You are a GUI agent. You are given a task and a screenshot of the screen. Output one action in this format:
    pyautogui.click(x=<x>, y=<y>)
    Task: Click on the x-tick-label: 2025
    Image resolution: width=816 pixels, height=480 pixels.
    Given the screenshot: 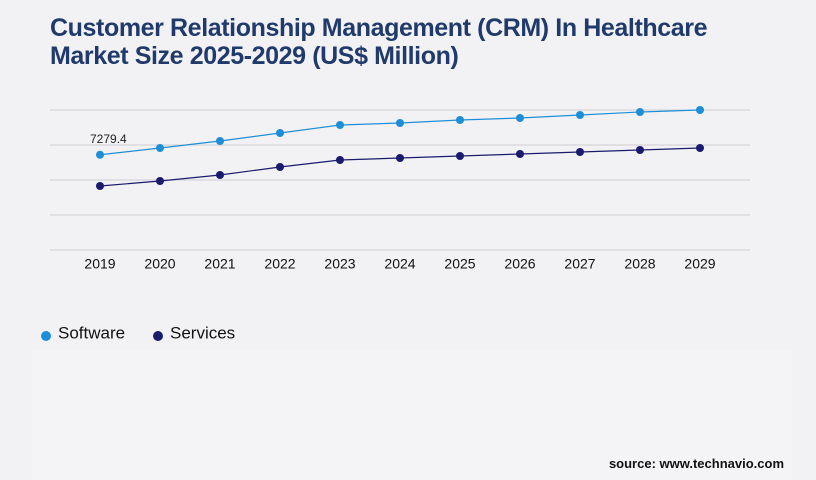 What is the action you would take?
    pyautogui.click(x=459, y=264)
    